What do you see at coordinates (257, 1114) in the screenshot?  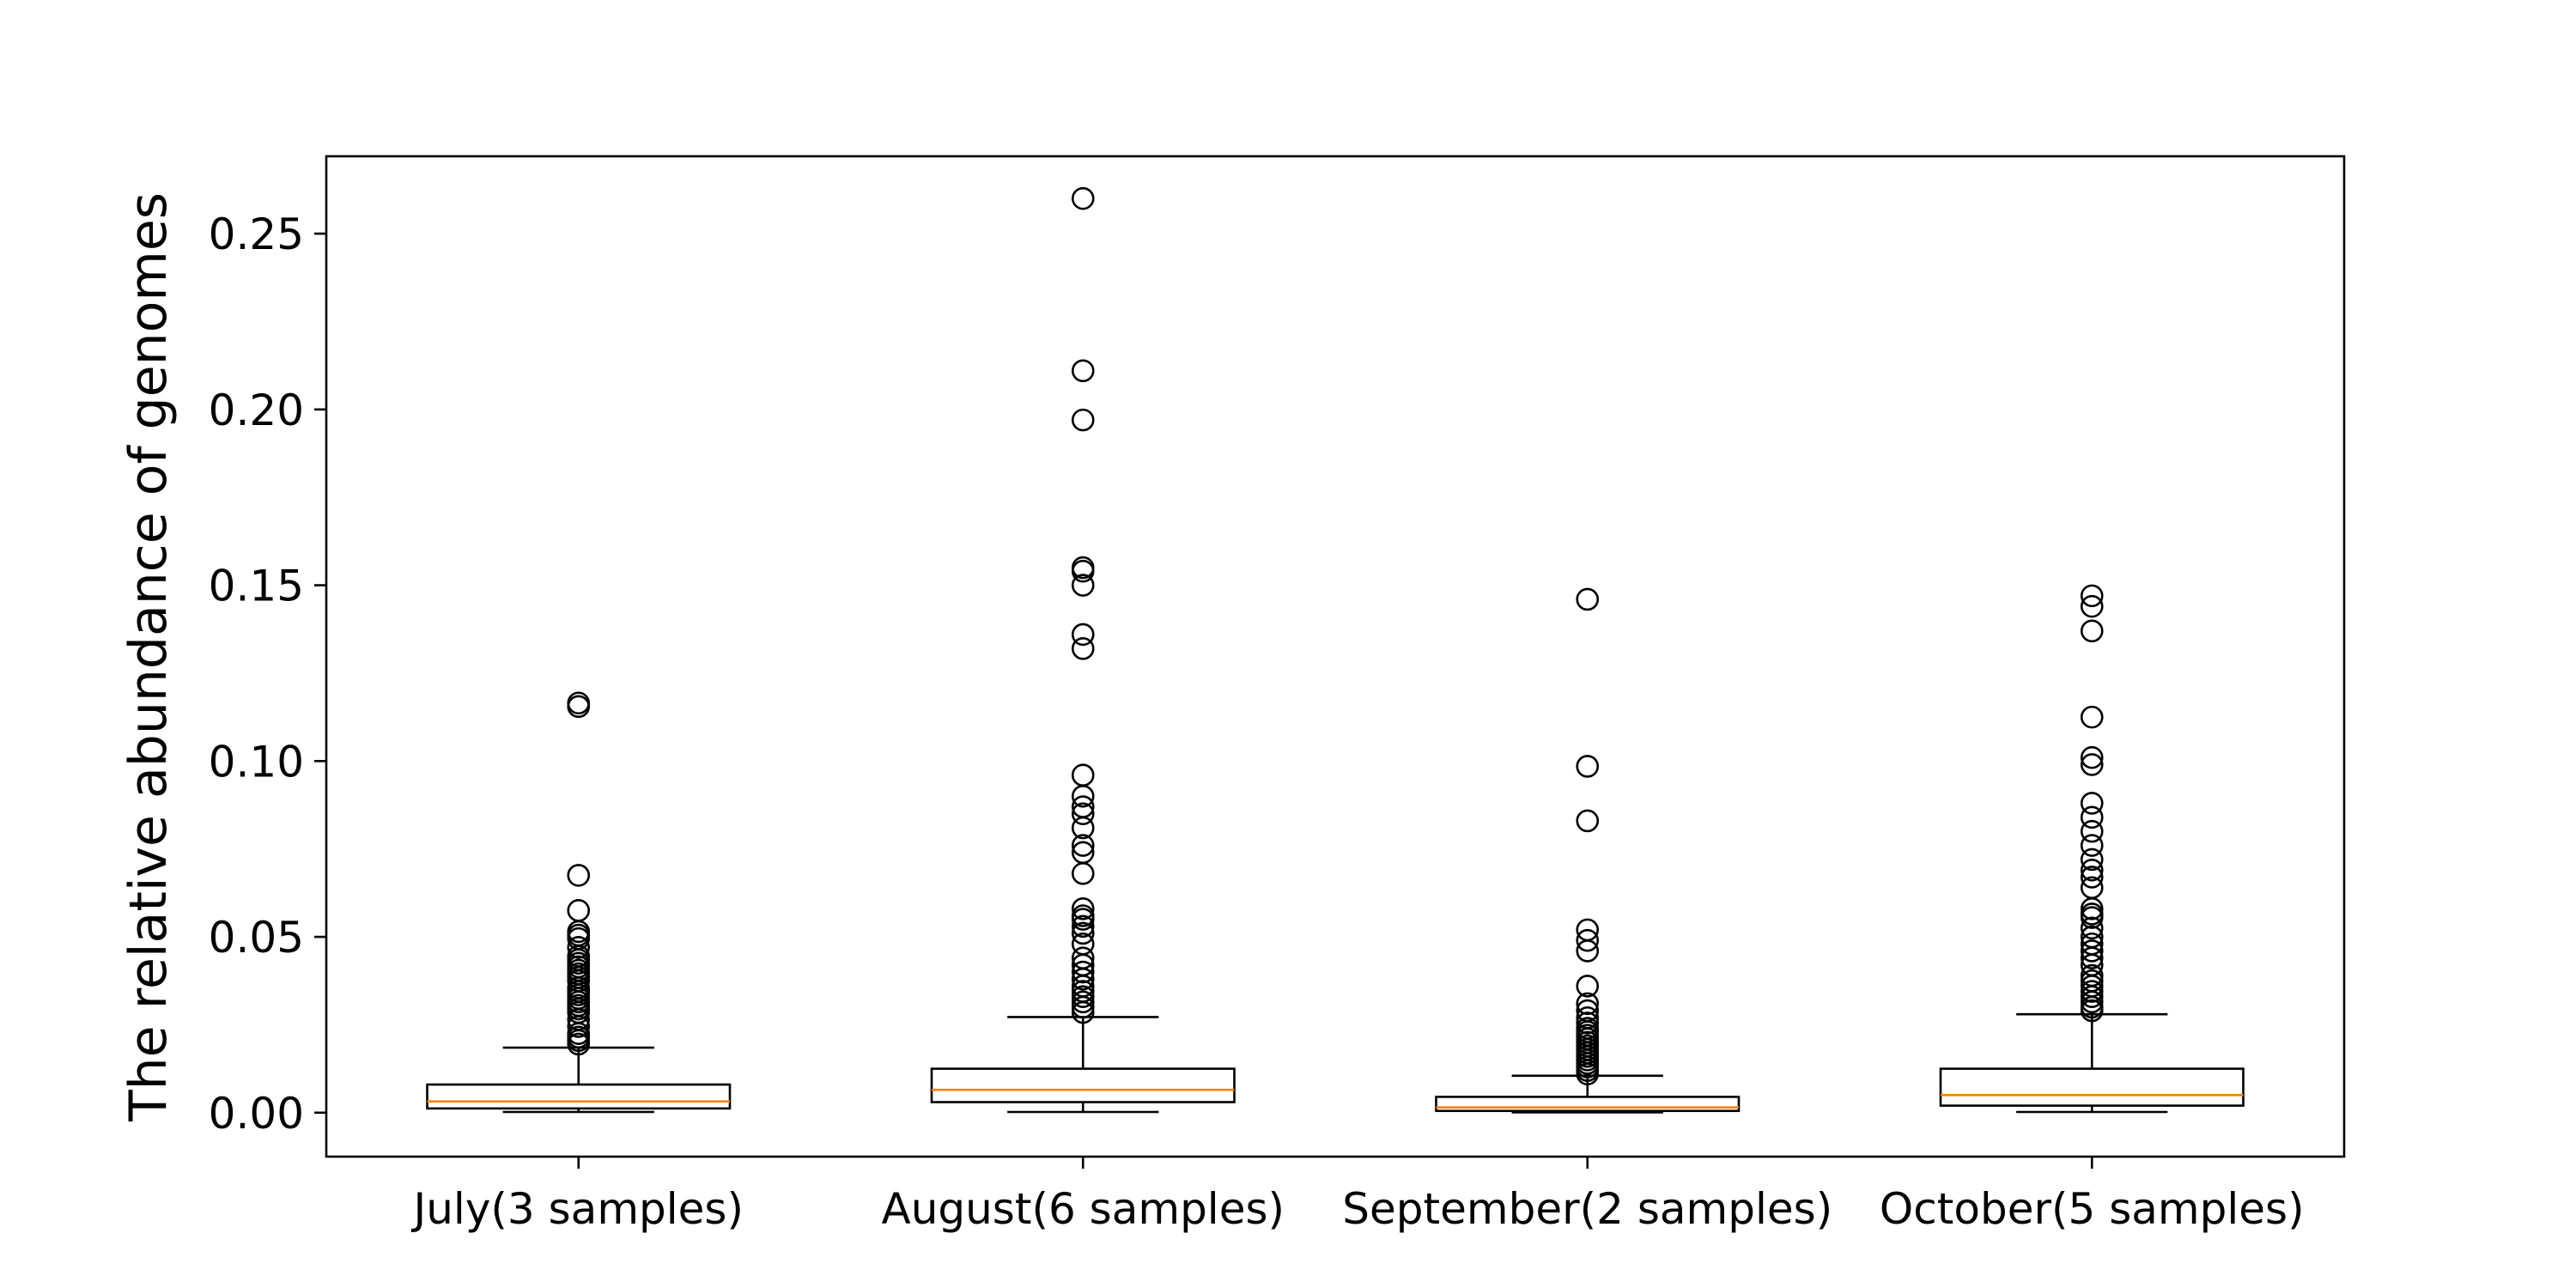 I see `y-tick-label: 0.00` at bounding box center [257, 1114].